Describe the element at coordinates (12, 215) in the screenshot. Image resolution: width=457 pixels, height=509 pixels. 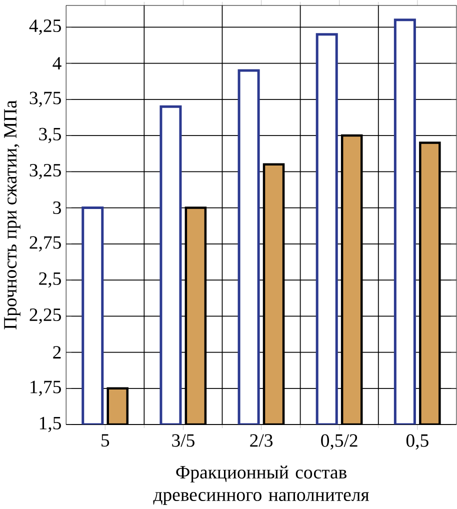
I see `y-axis-title: Прочность при сжатии, МПа` at that location.